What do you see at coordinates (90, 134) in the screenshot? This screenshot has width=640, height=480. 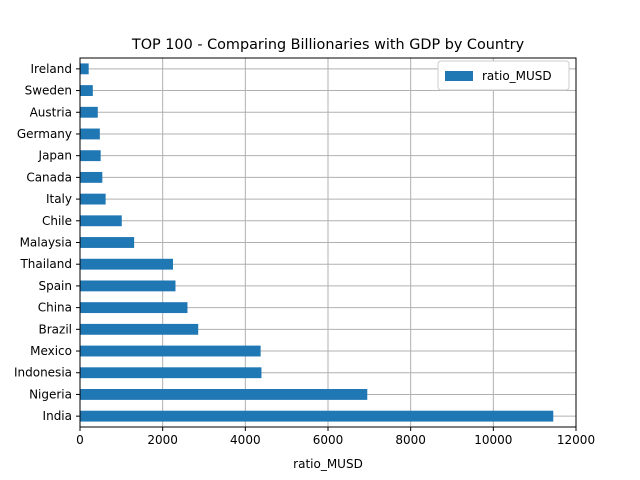 I see `bar-germany` at bounding box center [90, 134].